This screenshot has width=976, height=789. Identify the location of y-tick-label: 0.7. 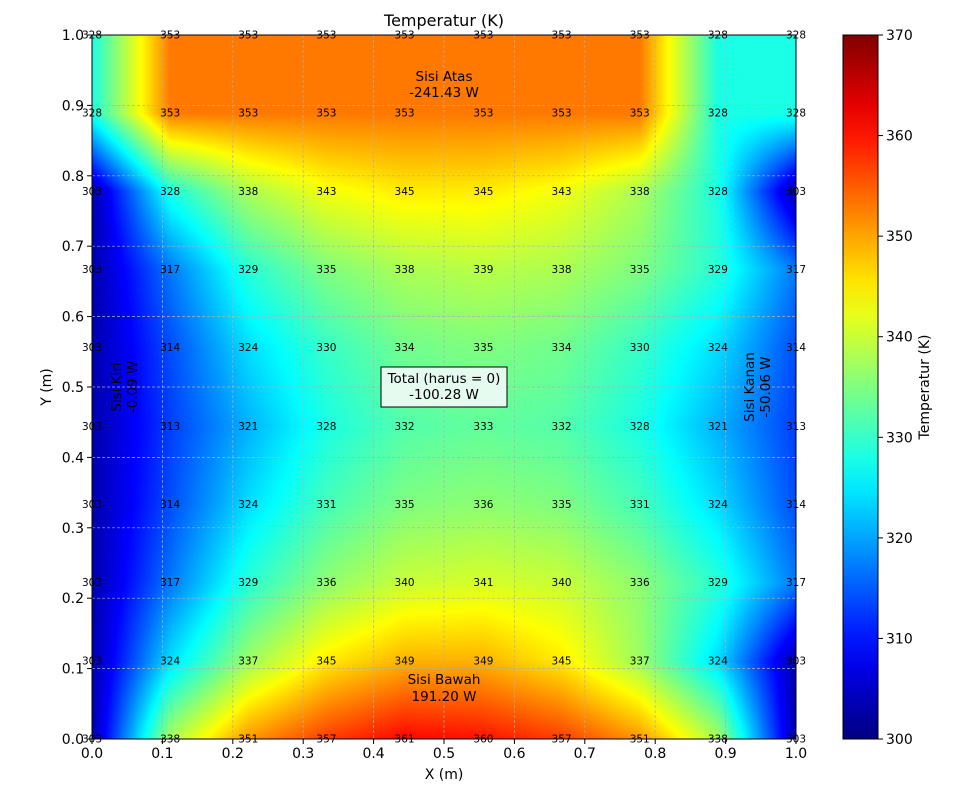
(73, 247).